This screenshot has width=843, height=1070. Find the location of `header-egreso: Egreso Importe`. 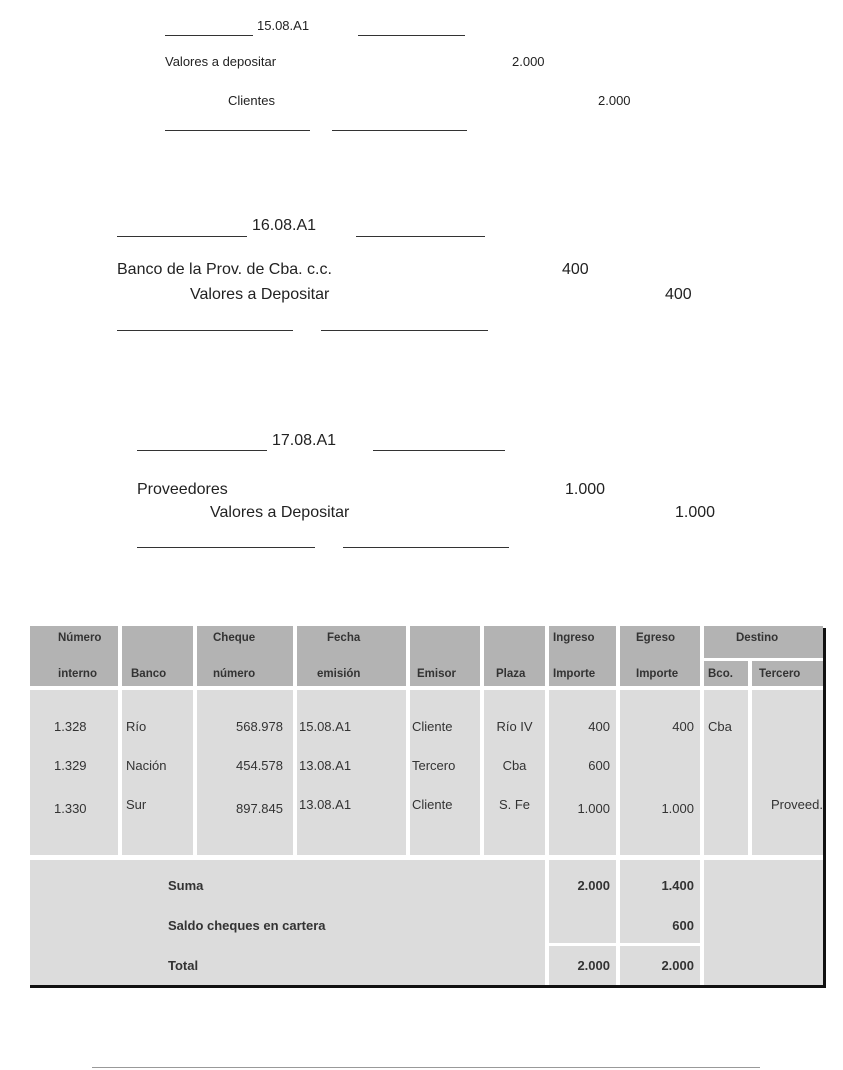

header-egreso: Egreso Importe is located at coordinates (660, 656).